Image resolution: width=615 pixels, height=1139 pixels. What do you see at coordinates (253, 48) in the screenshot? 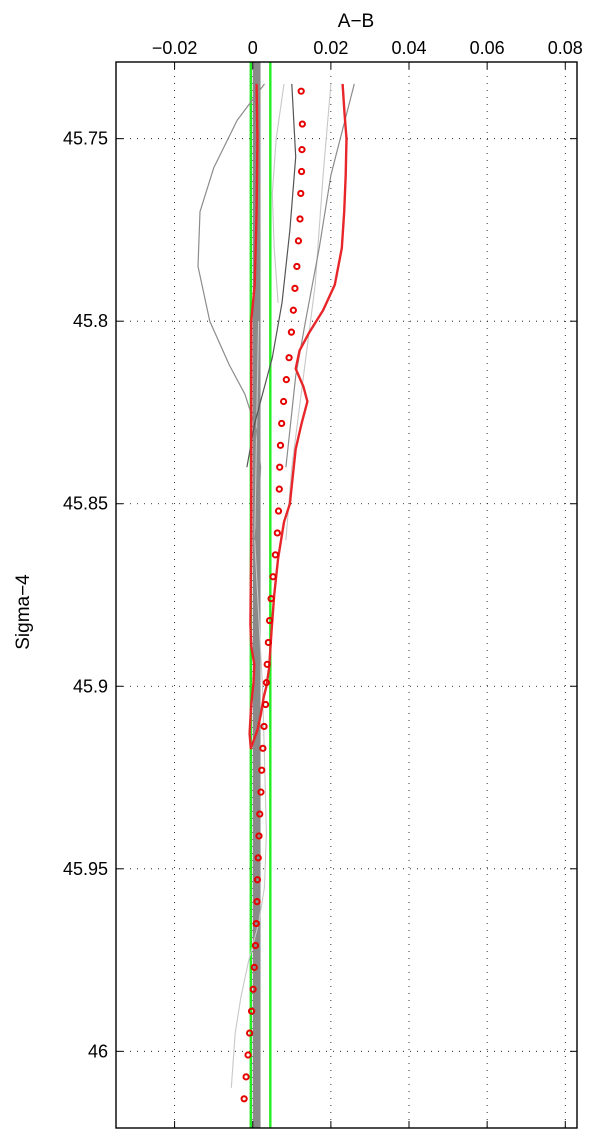
I see `x-tick-label: 0` at bounding box center [253, 48].